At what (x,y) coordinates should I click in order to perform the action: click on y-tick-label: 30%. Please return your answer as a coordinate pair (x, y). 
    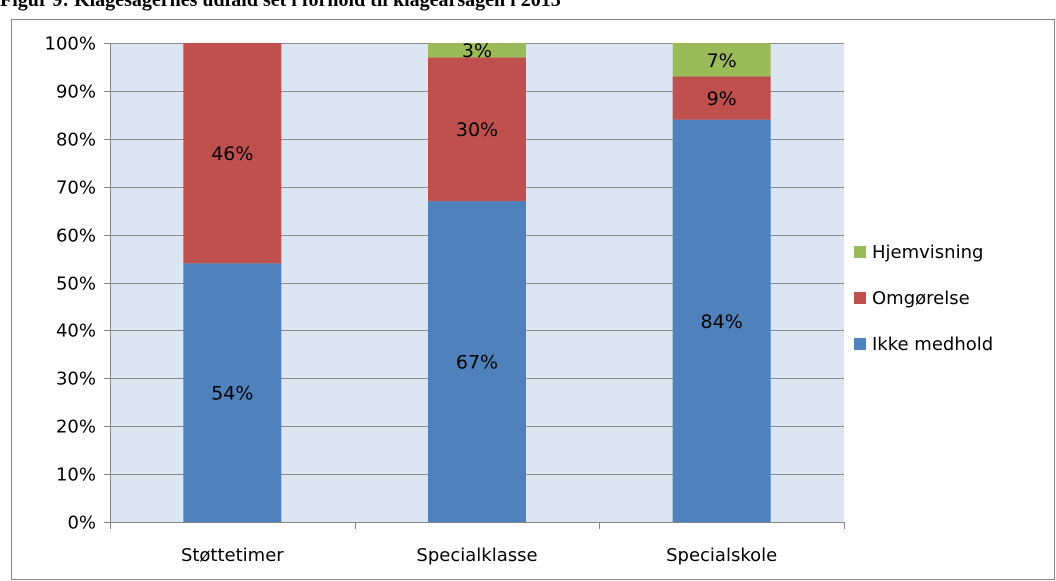
    Looking at the image, I should click on (76, 379).